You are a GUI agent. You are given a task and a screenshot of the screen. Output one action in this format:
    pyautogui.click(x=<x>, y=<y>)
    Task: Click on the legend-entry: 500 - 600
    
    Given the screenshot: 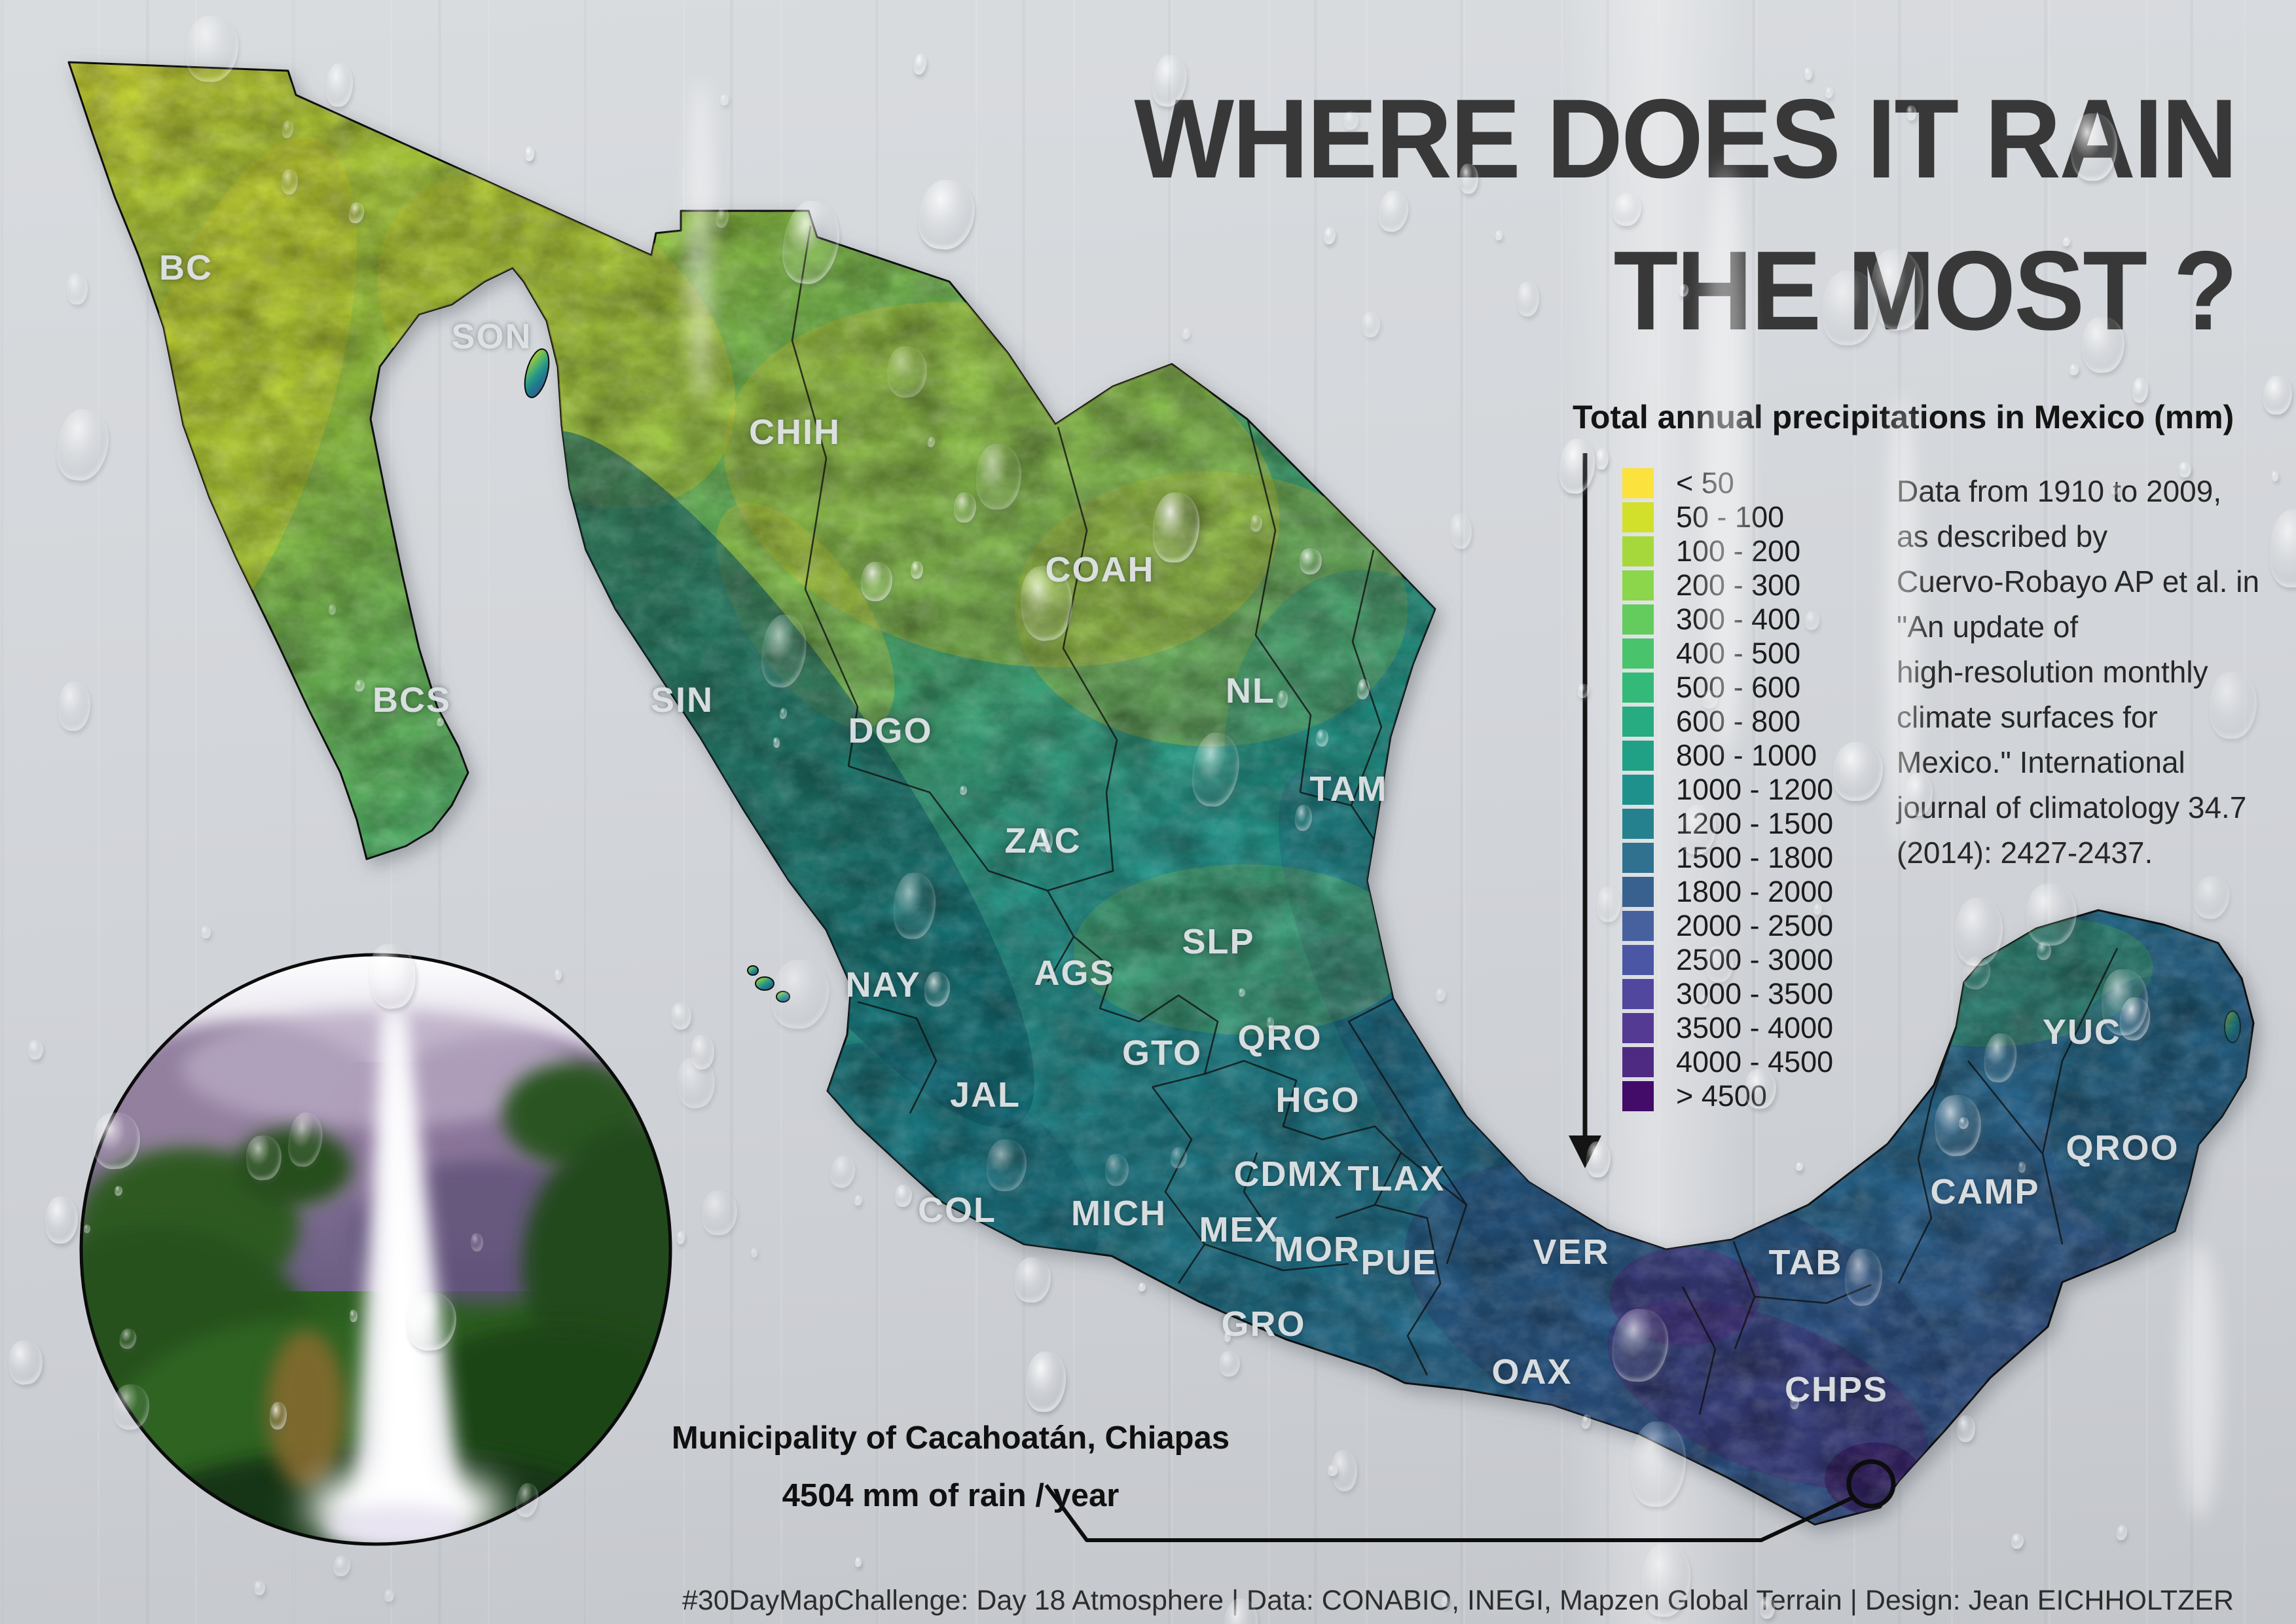 What is the action you would take?
    pyautogui.click(x=1727, y=688)
    